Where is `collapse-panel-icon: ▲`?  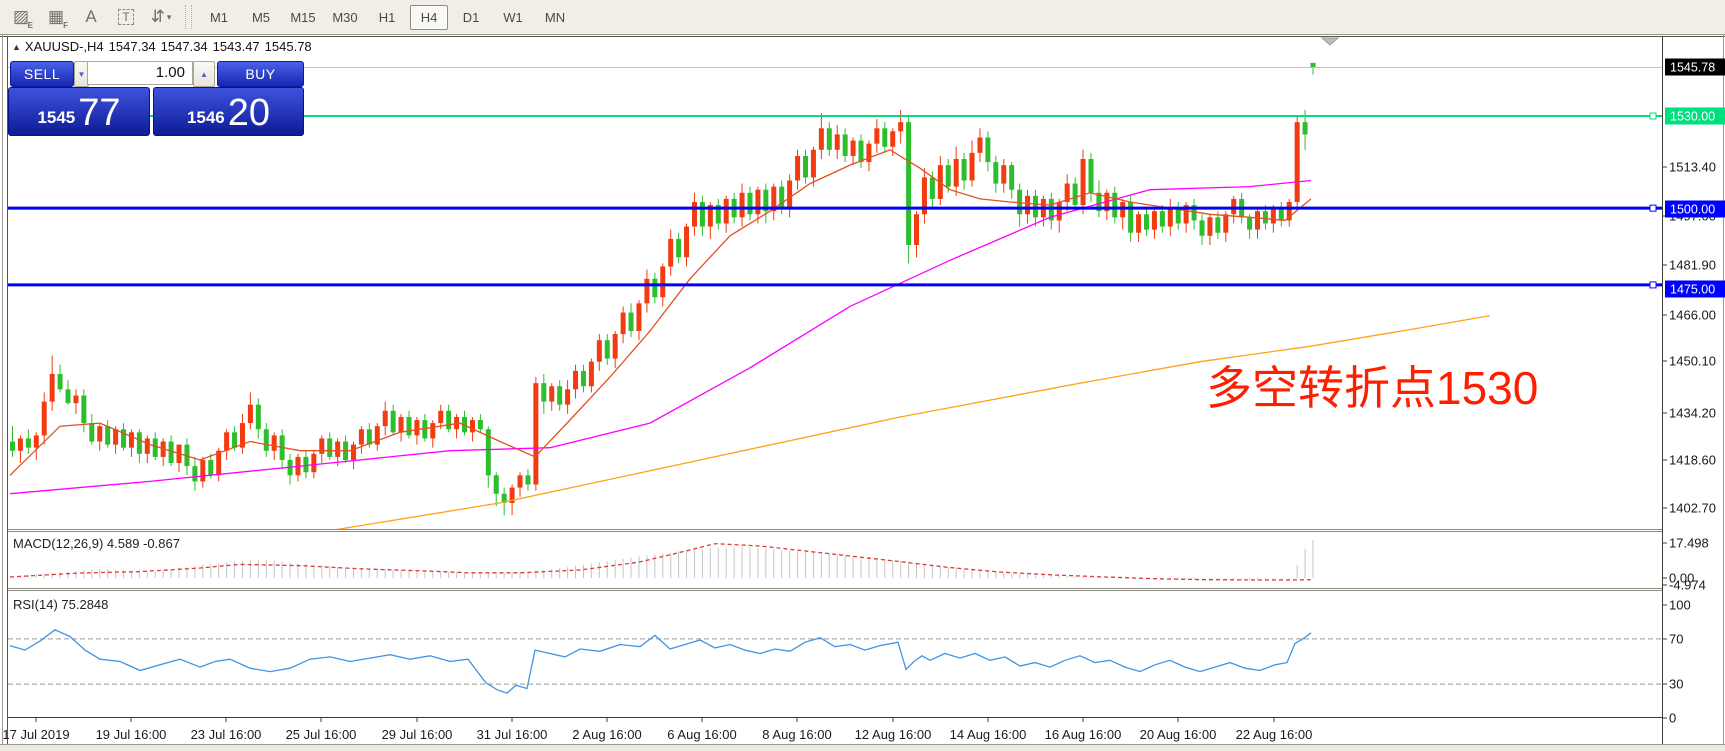
collapse-panel-icon: ▲ is located at coordinates (16, 47).